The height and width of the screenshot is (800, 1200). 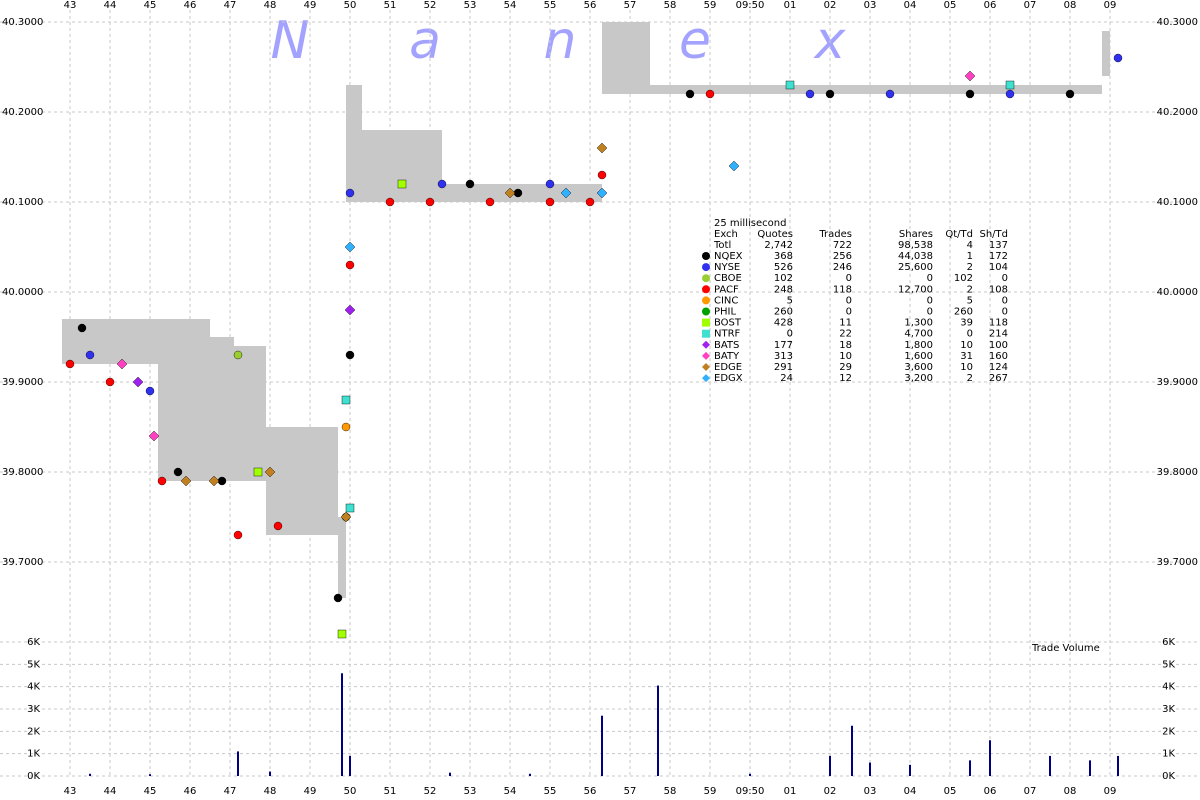 What do you see at coordinates (1168, 687) in the screenshot?
I see `volume-tick-label: 4K` at bounding box center [1168, 687].